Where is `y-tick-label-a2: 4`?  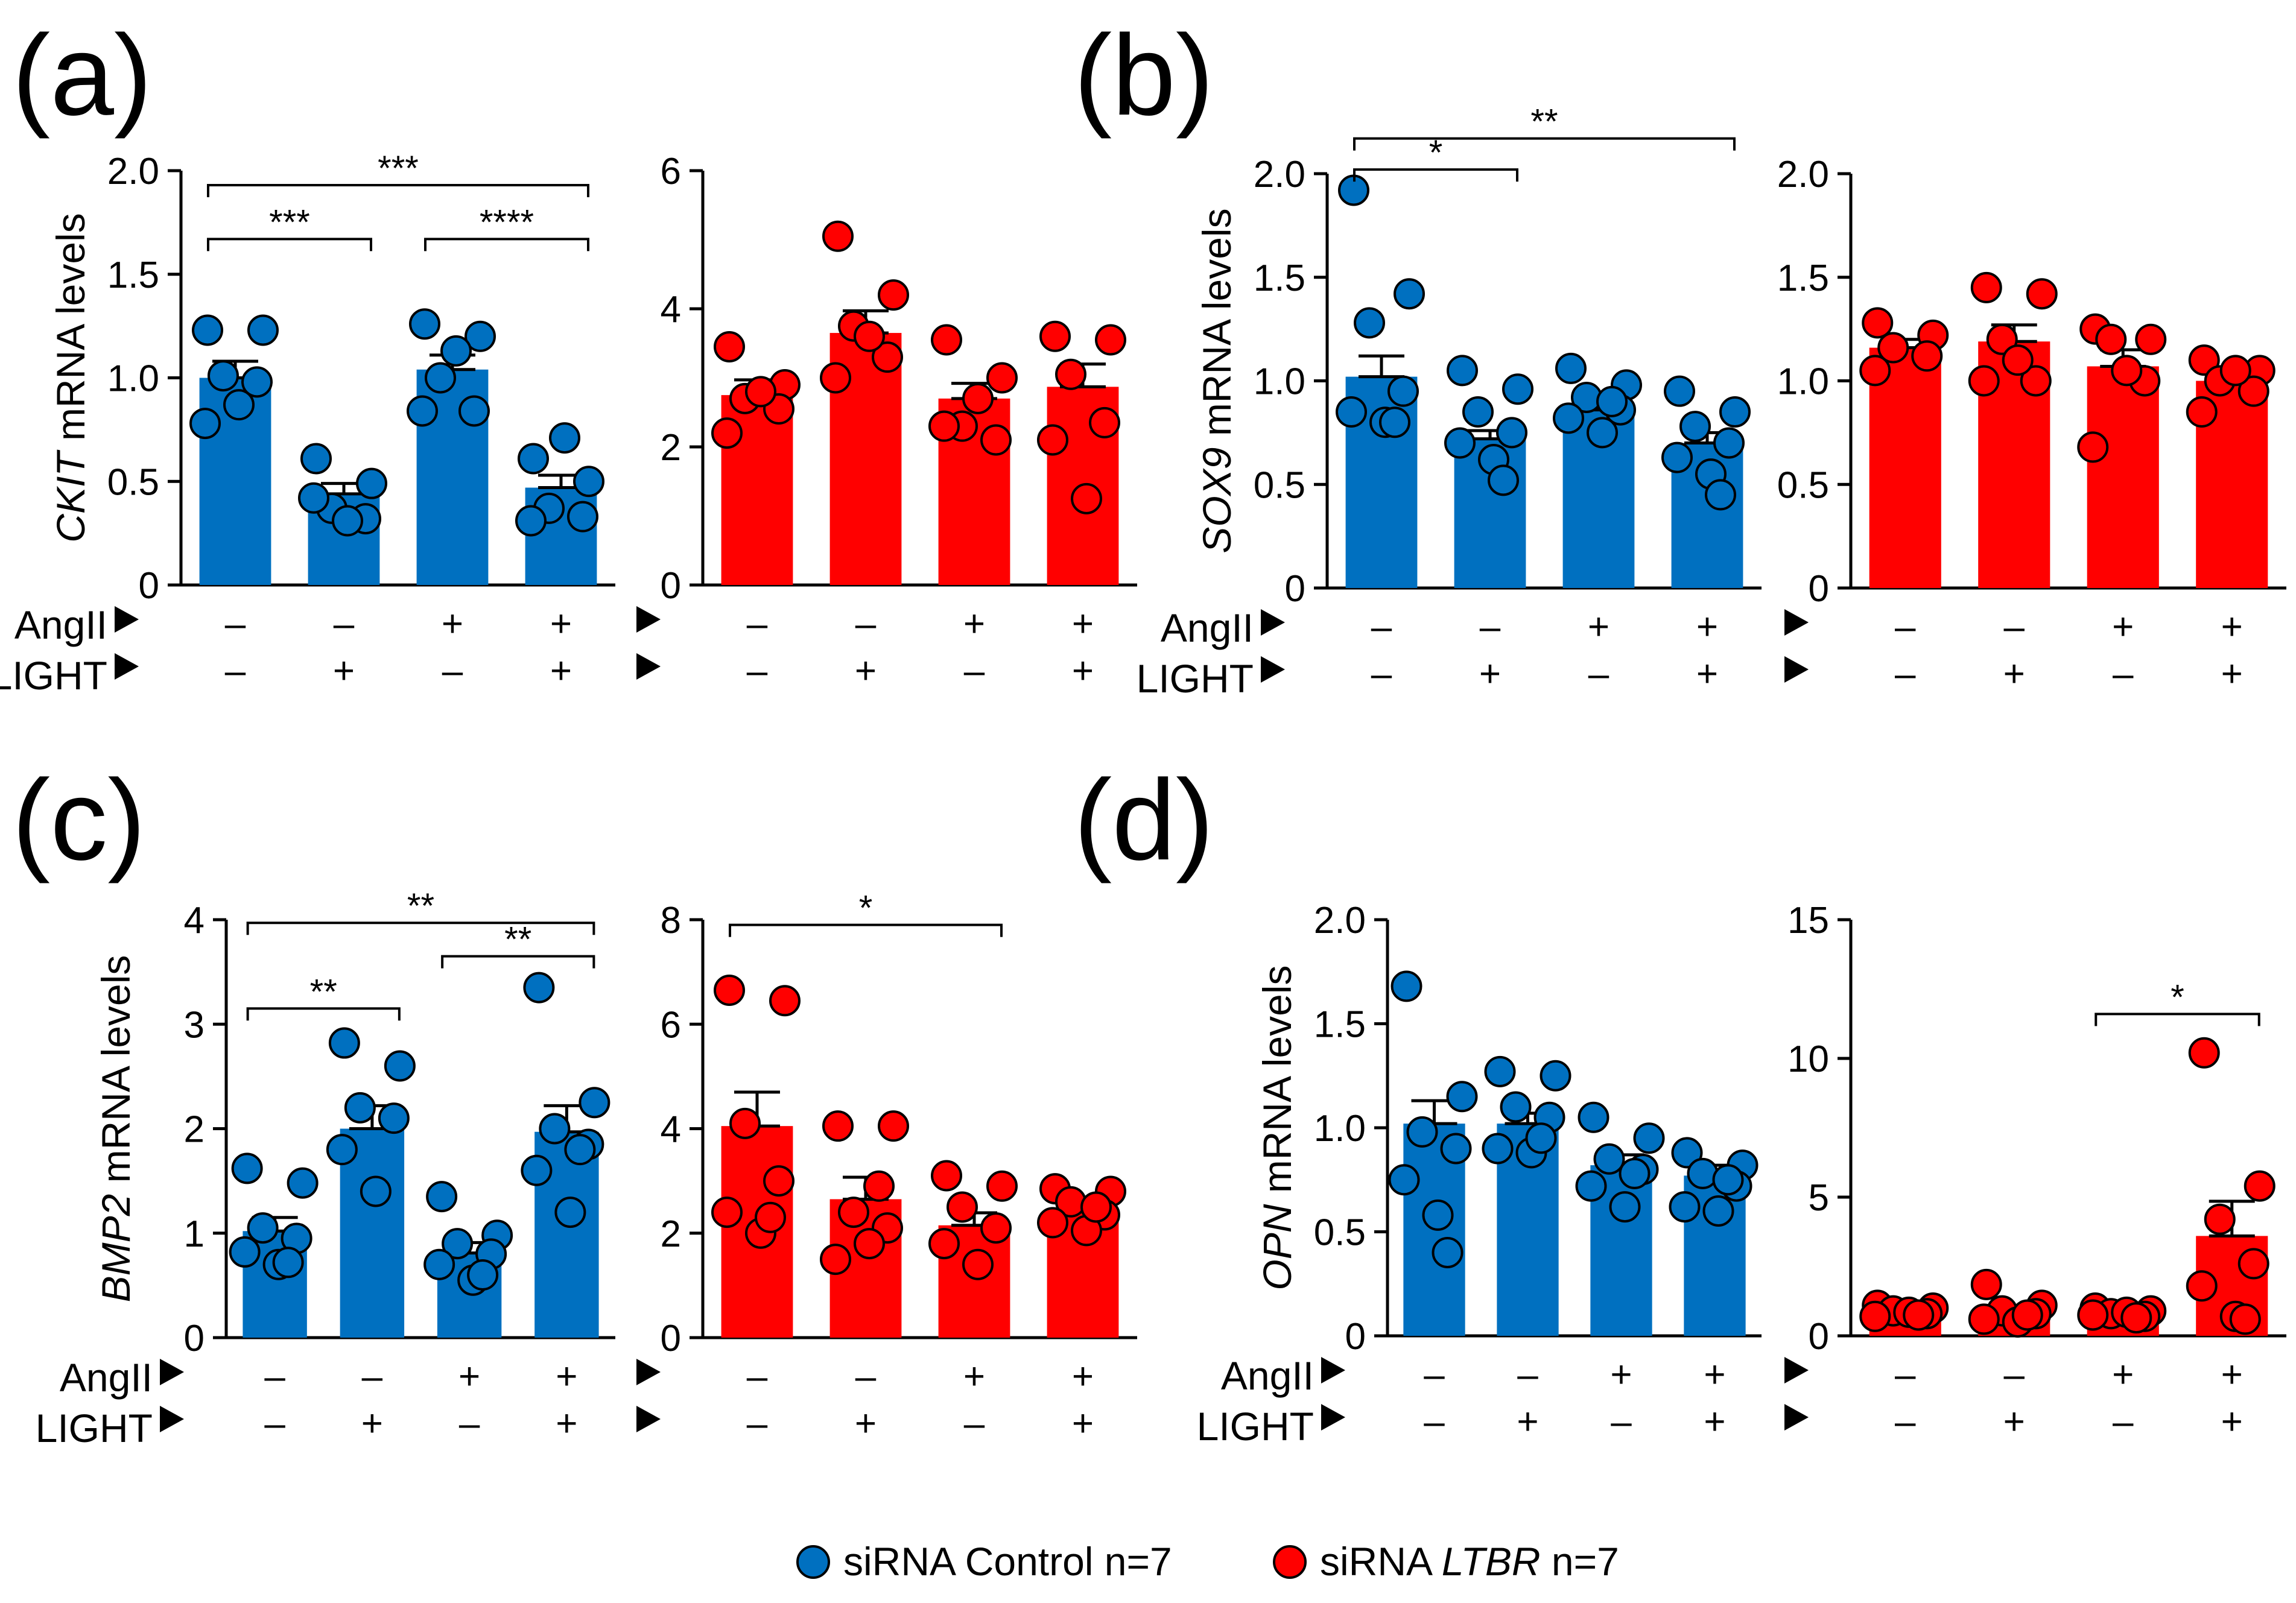 y-tick-label-a2: 4 is located at coordinates (671, 309).